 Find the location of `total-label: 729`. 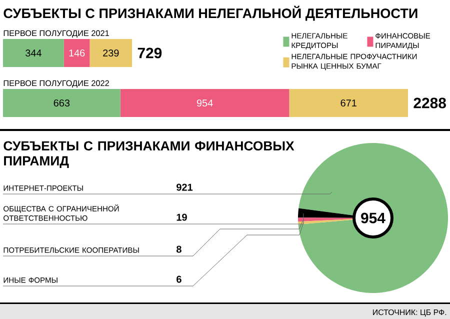

total-label: 729 is located at coordinates (150, 53).